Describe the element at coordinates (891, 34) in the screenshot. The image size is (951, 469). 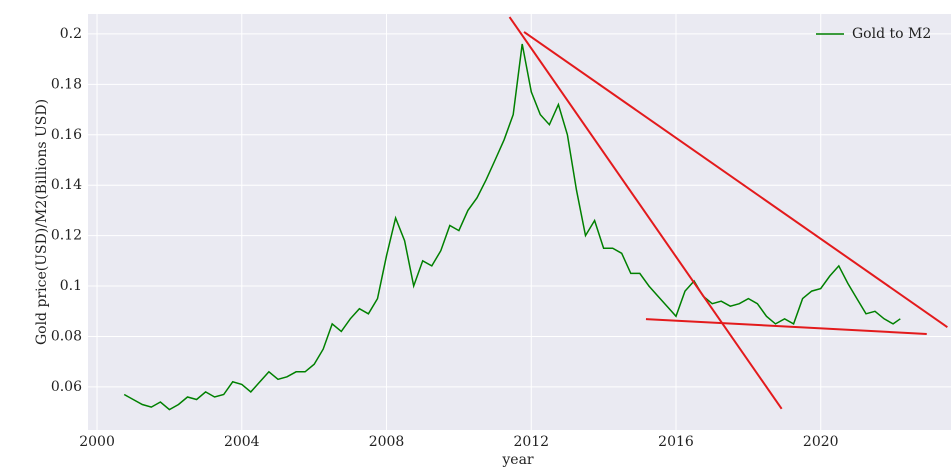
I see `legend-label: Gold to M2` at that location.